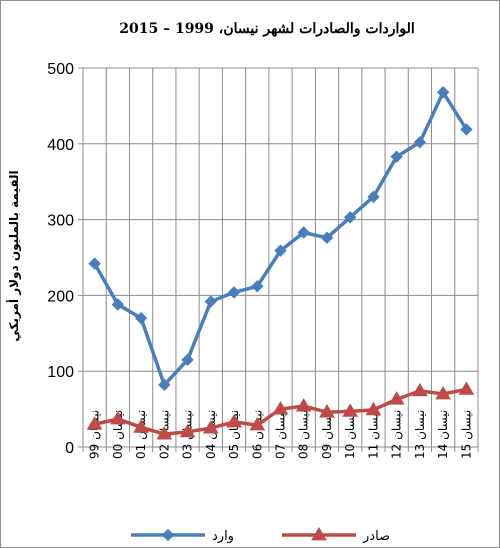 The height and width of the screenshot is (548, 500). Describe the element at coordinates (14, 255) in the screenshot. I see `y-axis-label: القيمة بالمليون دولار أمريكي` at that location.